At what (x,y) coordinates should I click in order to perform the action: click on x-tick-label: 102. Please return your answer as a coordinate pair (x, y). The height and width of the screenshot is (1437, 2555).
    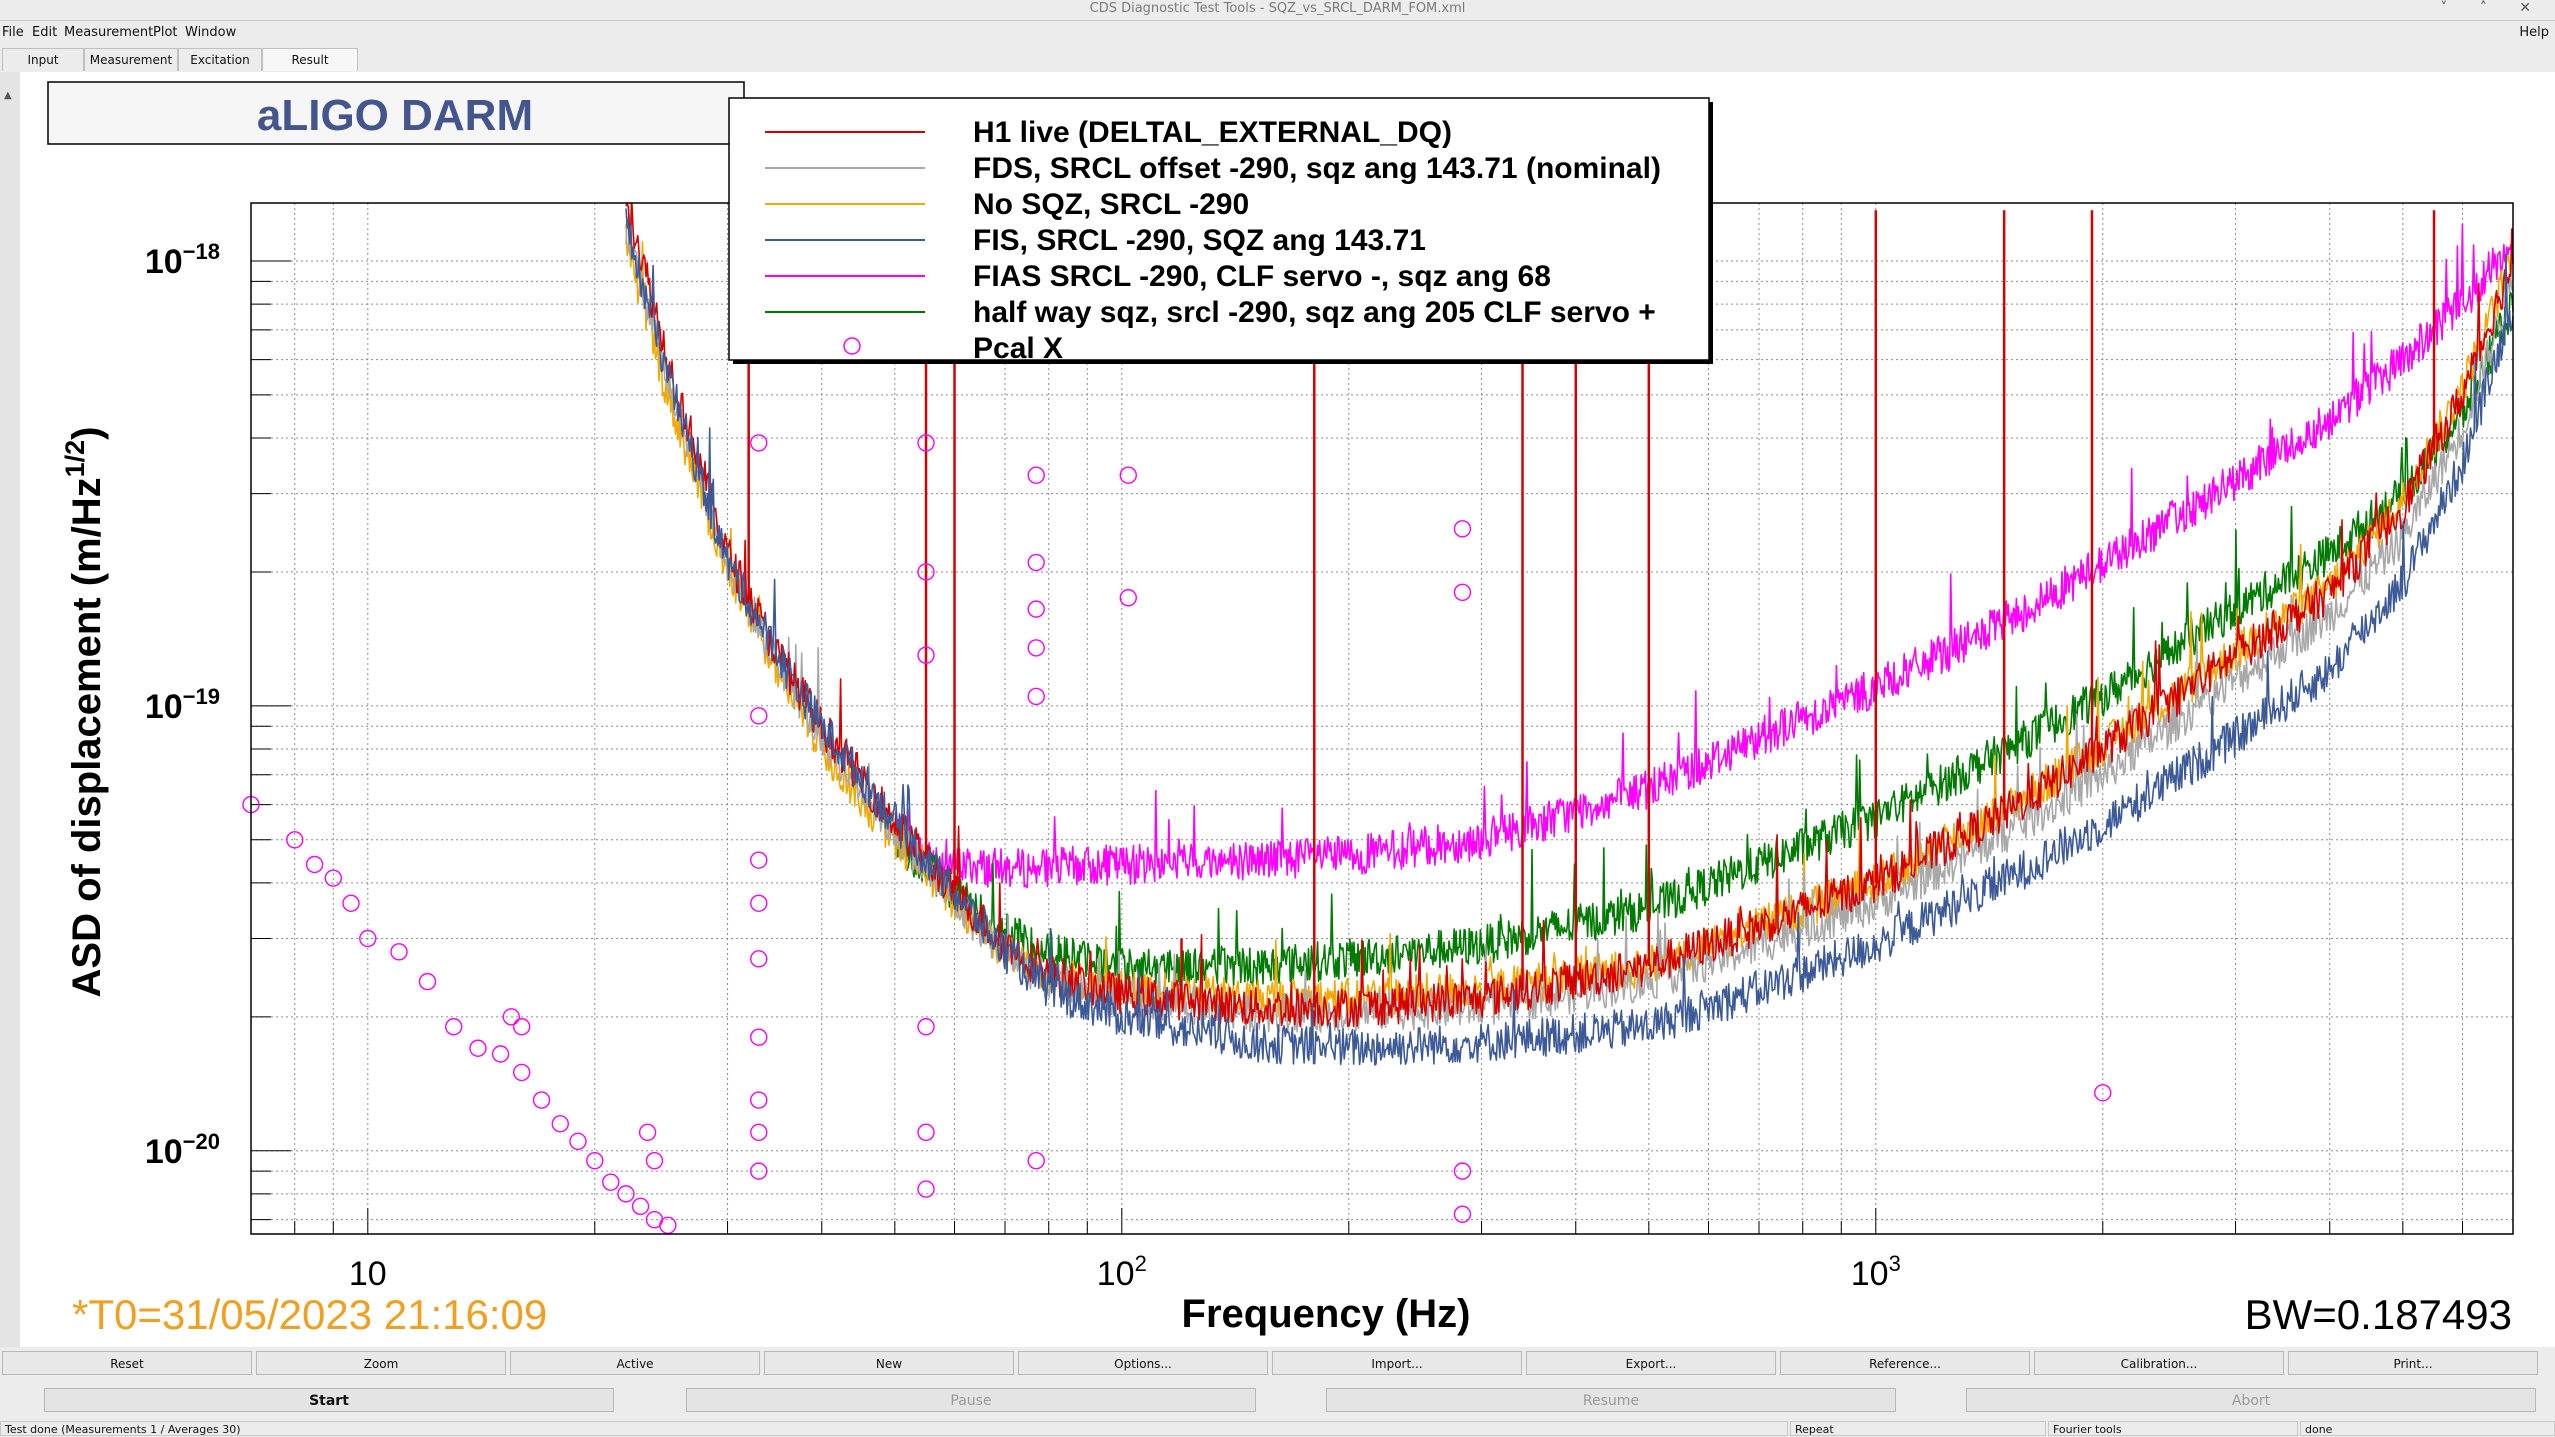
    Looking at the image, I should click on (1122, 1272).